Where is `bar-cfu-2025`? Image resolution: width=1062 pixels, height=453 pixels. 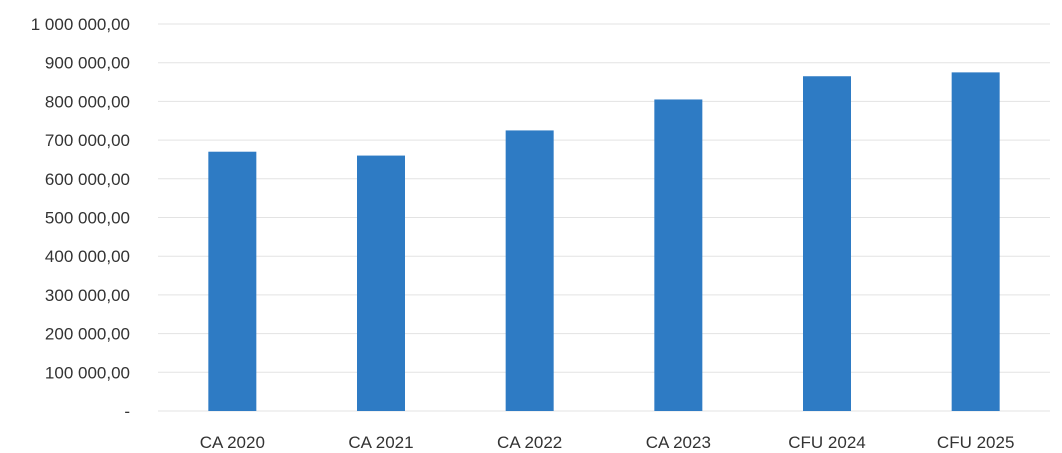 bar-cfu-2025 is located at coordinates (975, 241).